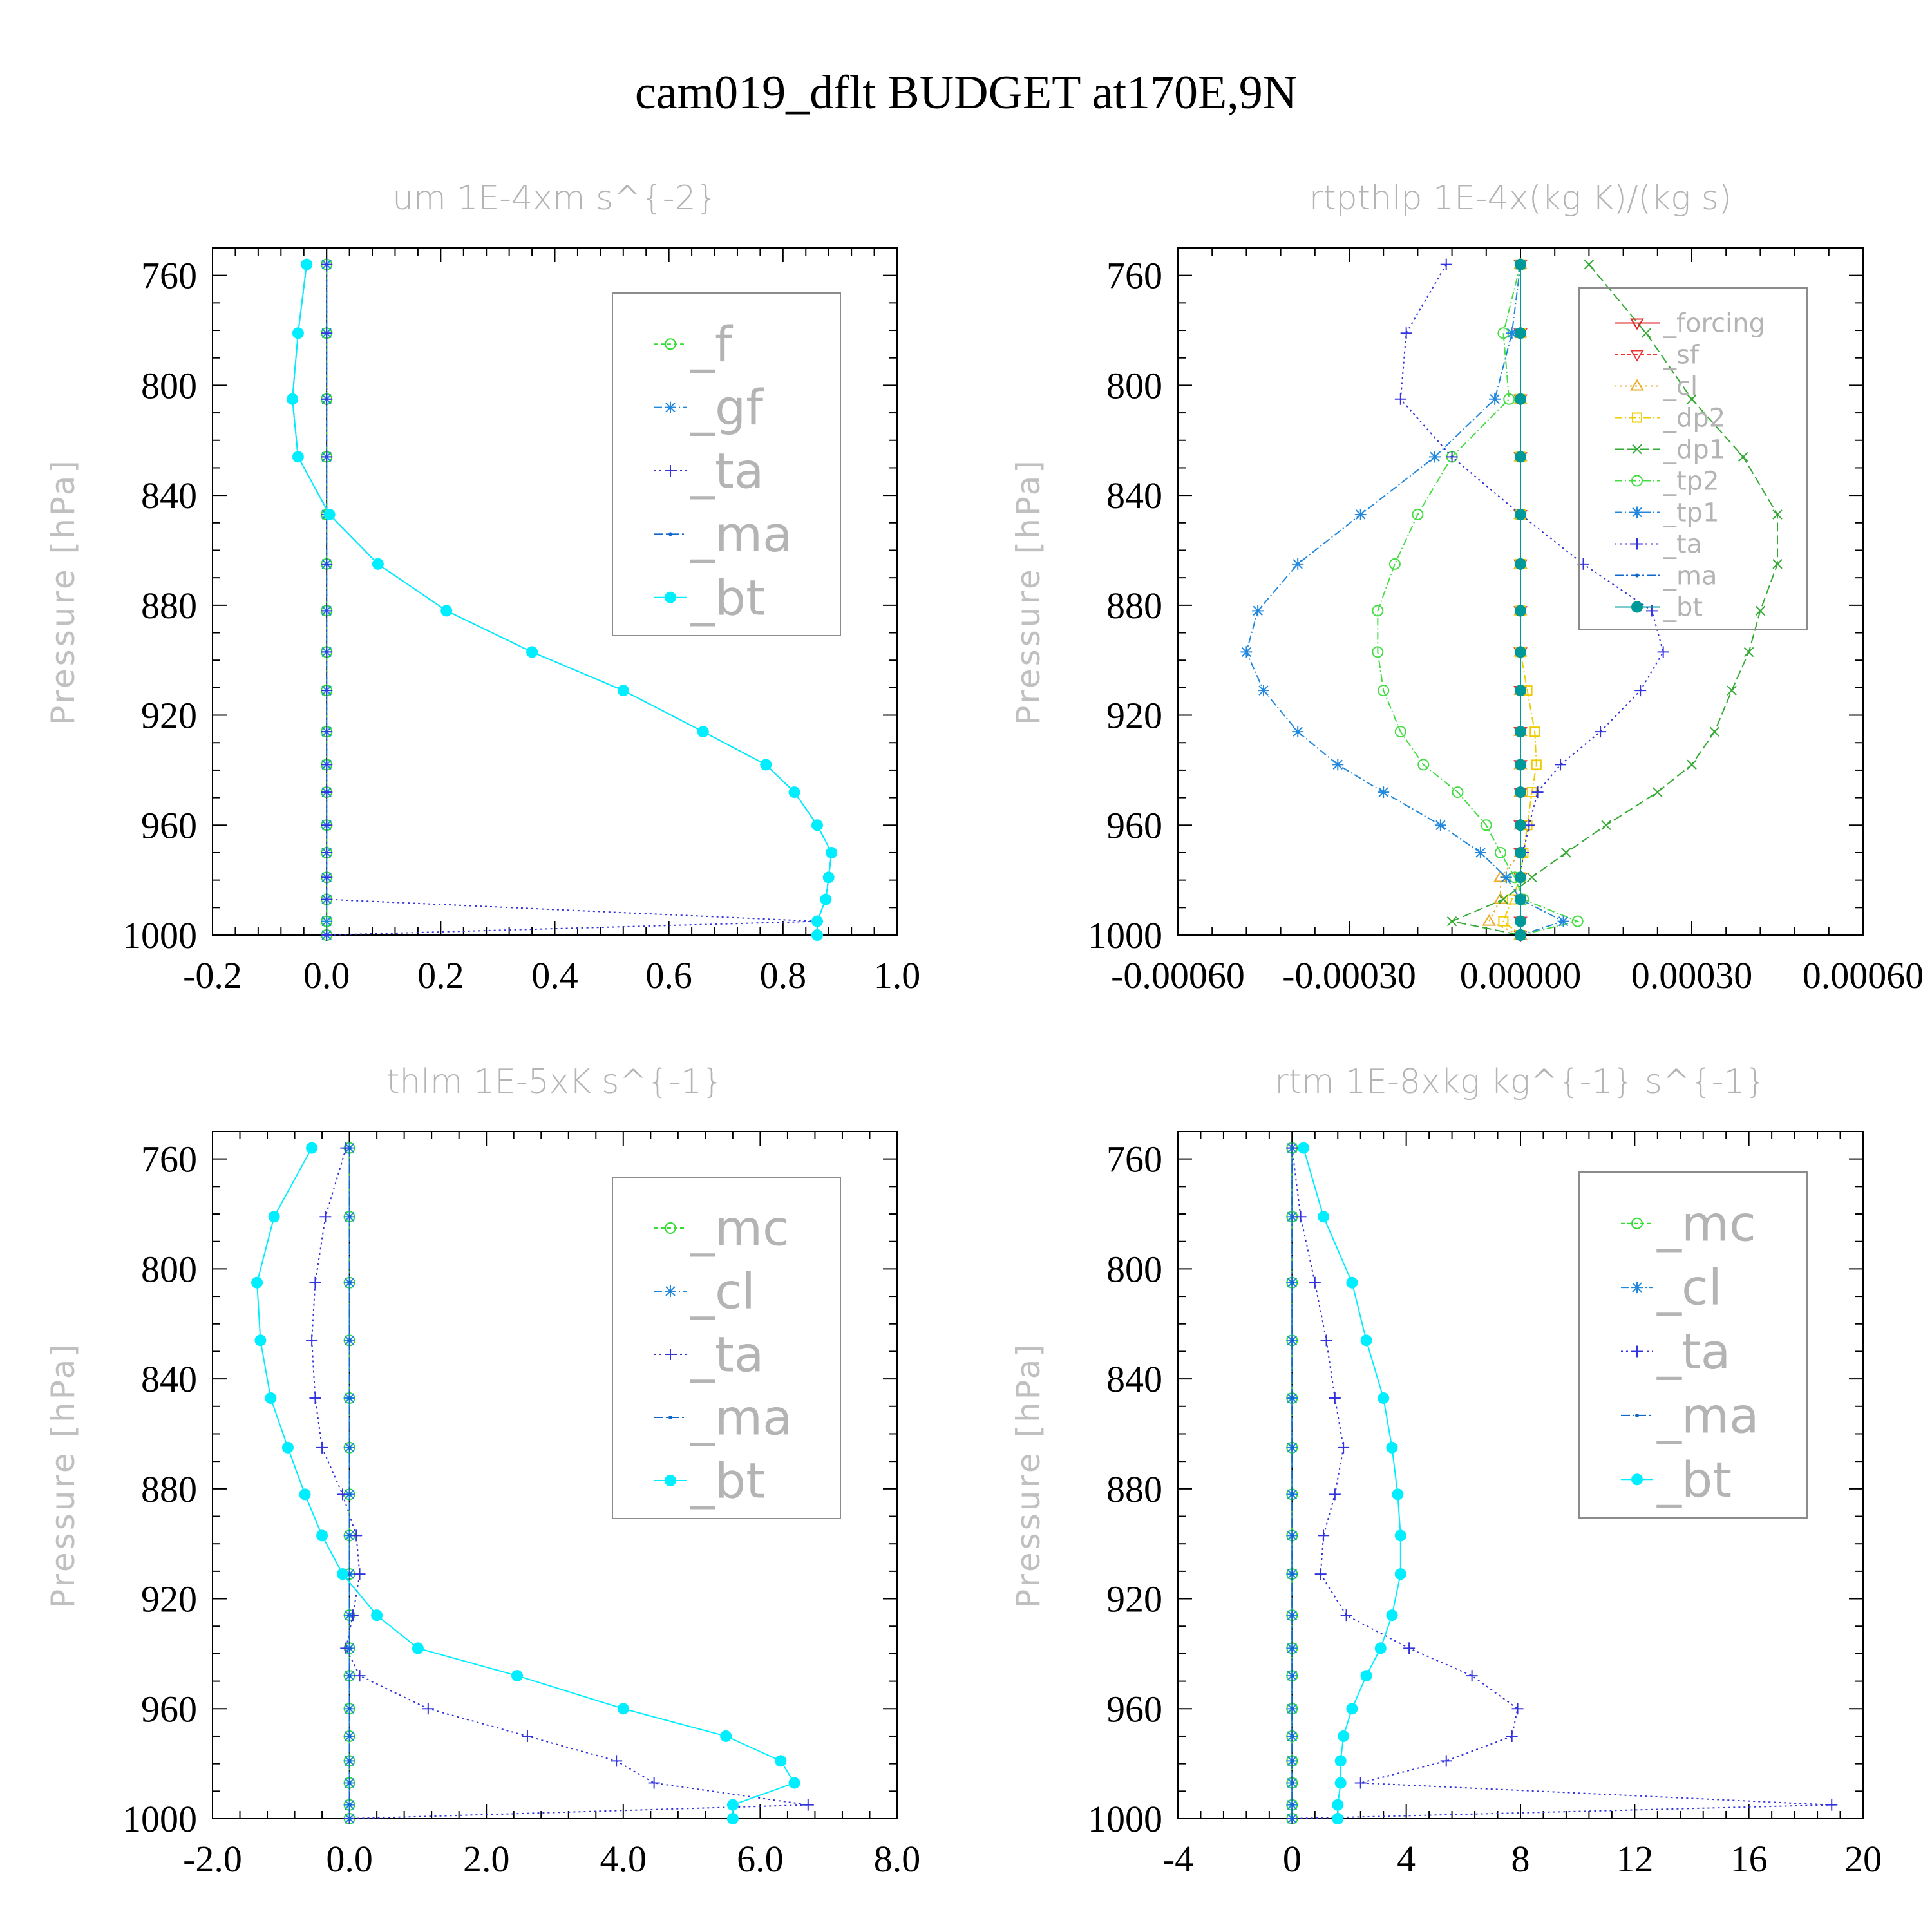 This screenshot has height=1932, width=1932. I want to click on y-tick-label: 1000, so click(159, 1819).